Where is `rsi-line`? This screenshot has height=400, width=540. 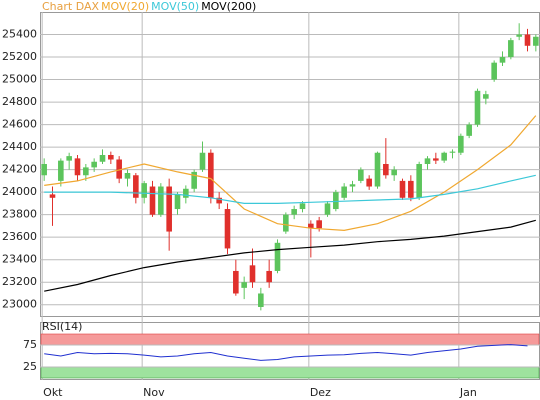 rsi-line is located at coordinates (286, 352).